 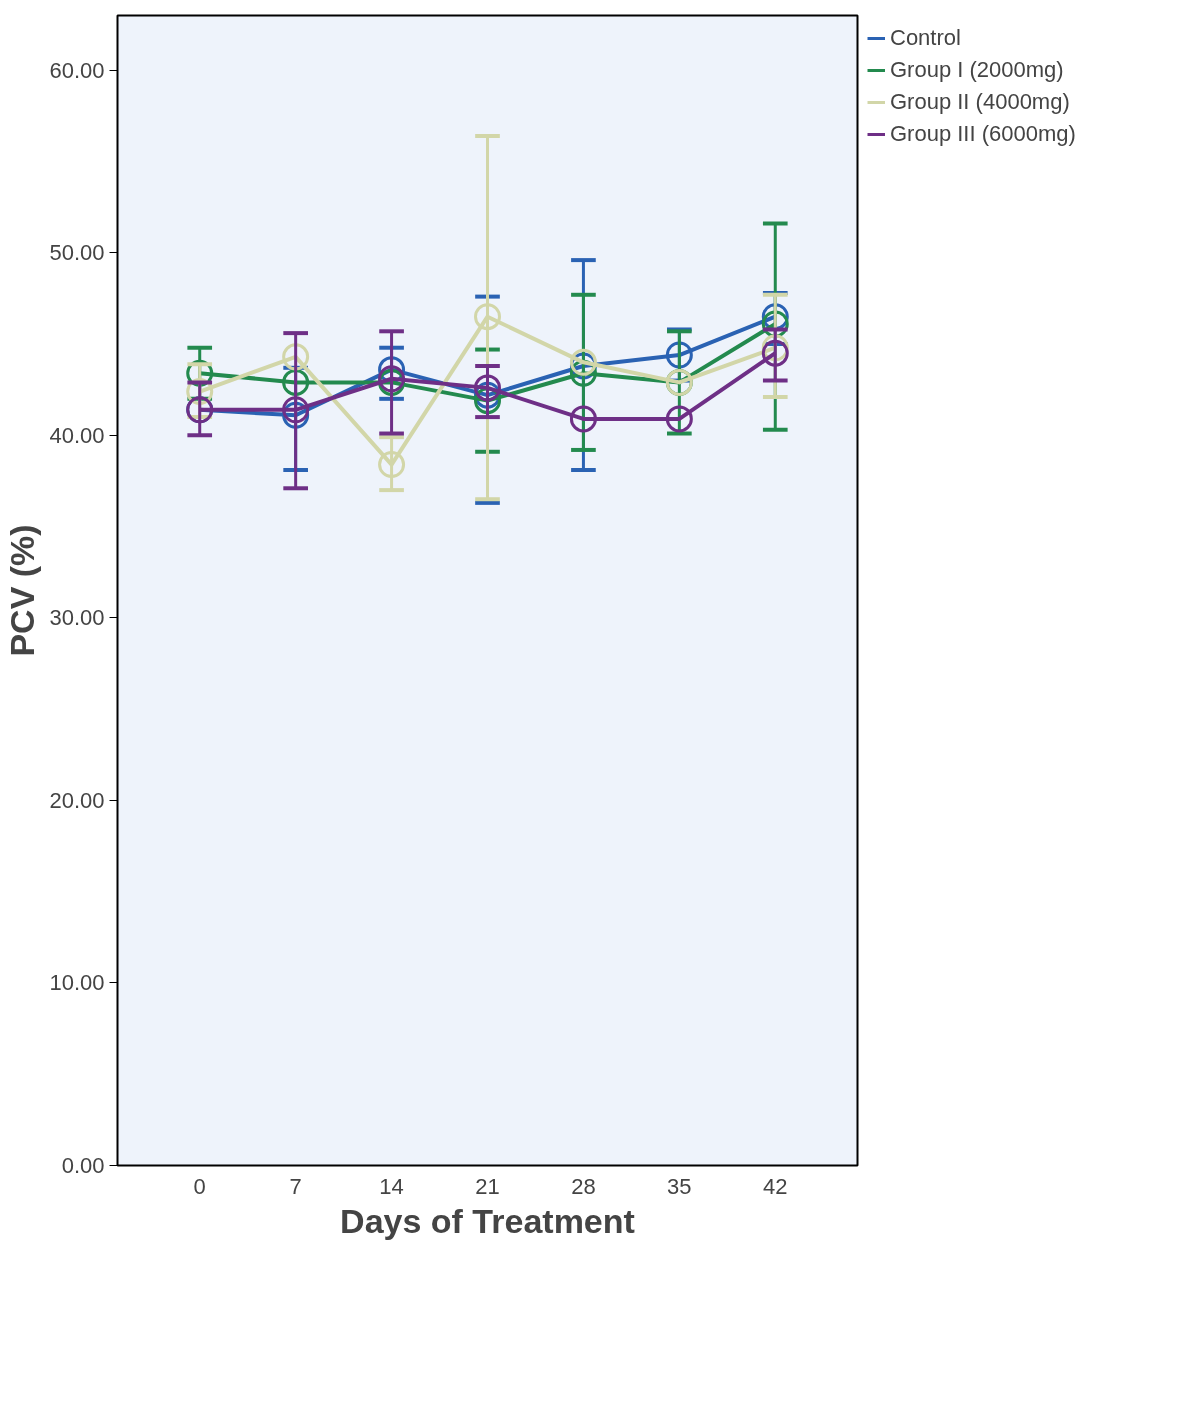 What do you see at coordinates (775, 1186) in the screenshot?
I see `x-tick-label: 42` at bounding box center [775, 1186].